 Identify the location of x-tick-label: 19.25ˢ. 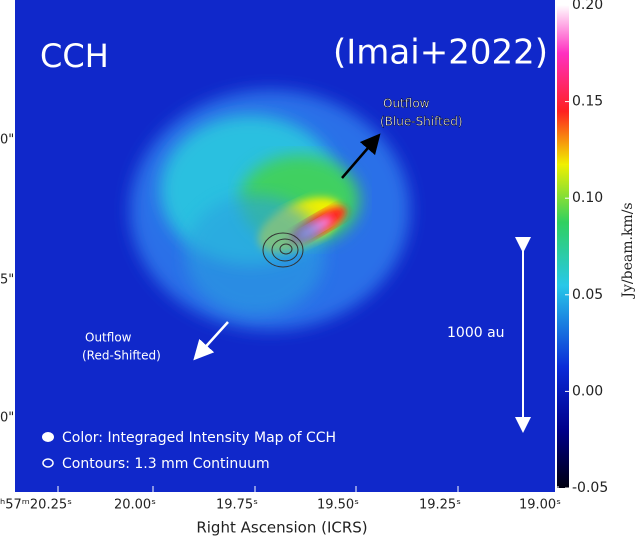
(440, 505).